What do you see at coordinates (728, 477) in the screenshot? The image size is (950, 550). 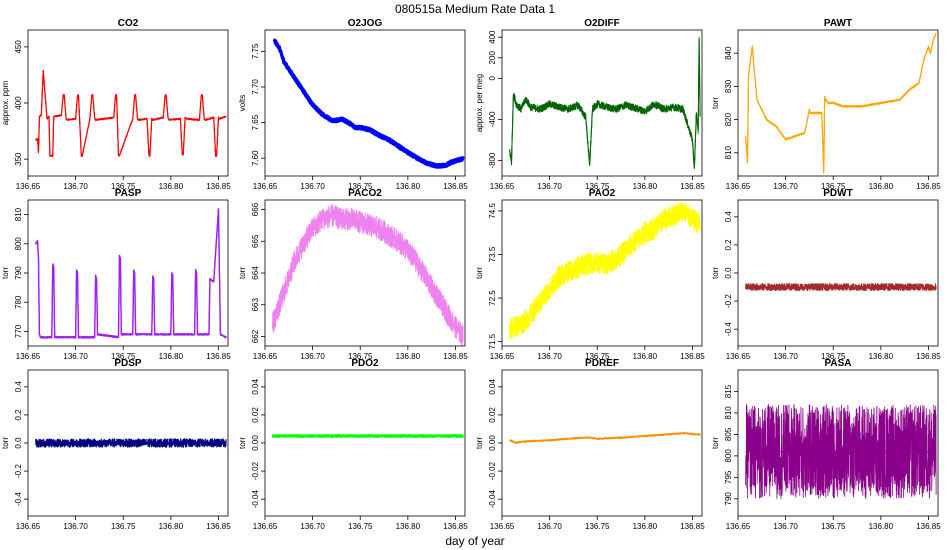 I see `y-tick-label: 795` at bounding box center [728, 477].